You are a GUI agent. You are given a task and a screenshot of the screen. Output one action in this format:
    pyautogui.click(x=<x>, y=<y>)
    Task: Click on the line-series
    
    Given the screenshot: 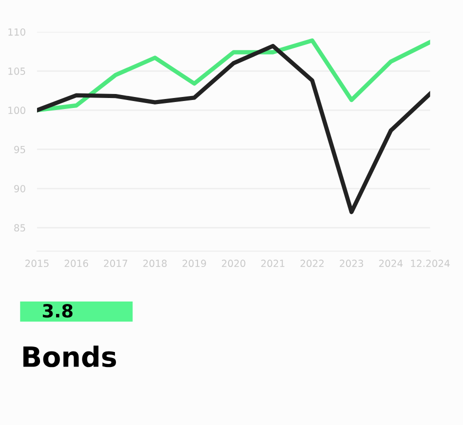 What is the action you would take?
    pyautogui.click(x=233, y=75)
    